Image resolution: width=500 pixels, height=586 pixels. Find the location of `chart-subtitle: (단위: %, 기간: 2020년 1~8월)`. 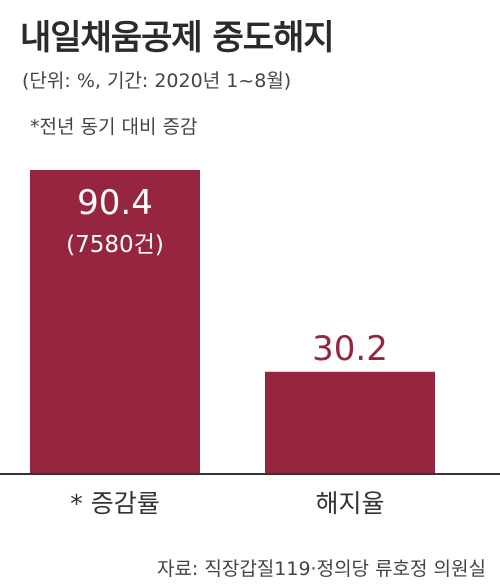

chart-subtitle: (단위: %, 기간: 2020년 1~8월) is located at coordinates (157, 81).